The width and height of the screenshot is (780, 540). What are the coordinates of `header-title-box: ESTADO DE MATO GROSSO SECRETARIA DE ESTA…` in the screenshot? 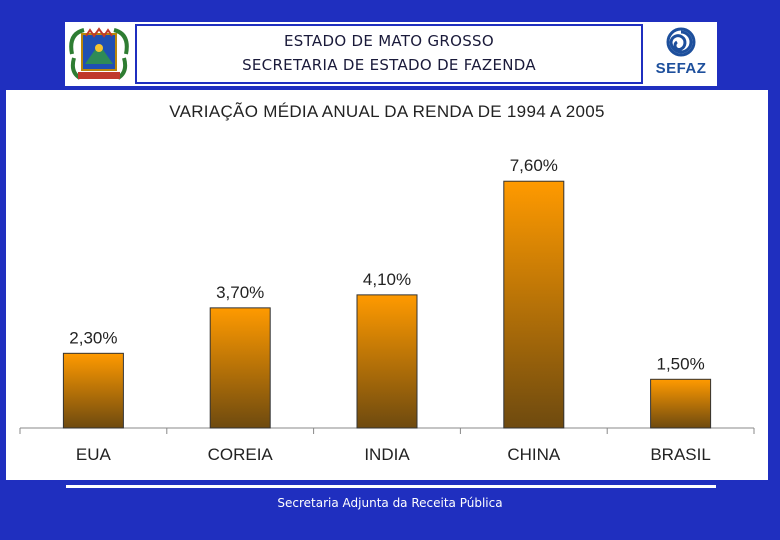 It's located at (389, 54).